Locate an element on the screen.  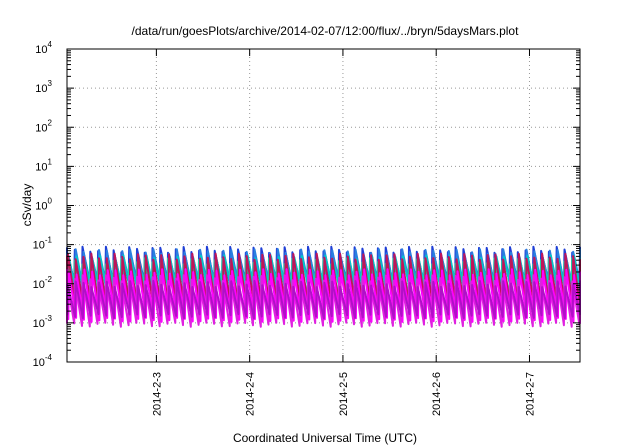
x-tick-label: 2014-2-3 is located at coordinates (157, 394).